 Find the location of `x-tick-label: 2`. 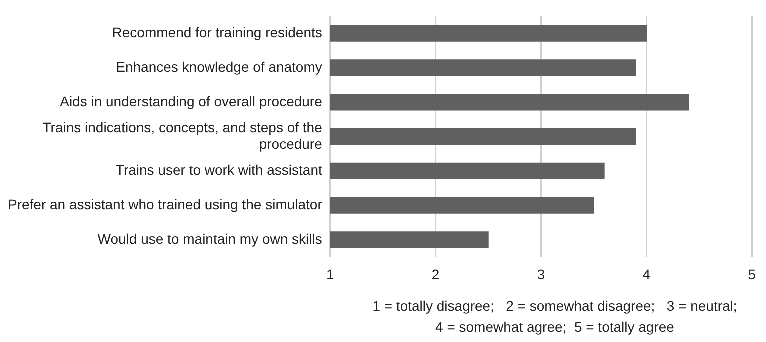

x-tick-label: 2 is located at coordinates (436, 274).